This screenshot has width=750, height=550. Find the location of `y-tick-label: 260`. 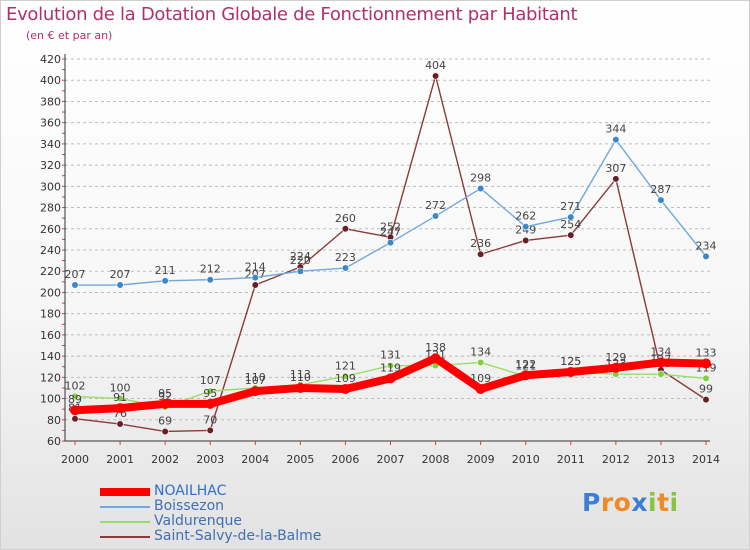

y-tick-label: 260 is located at coordinates (50, 229).